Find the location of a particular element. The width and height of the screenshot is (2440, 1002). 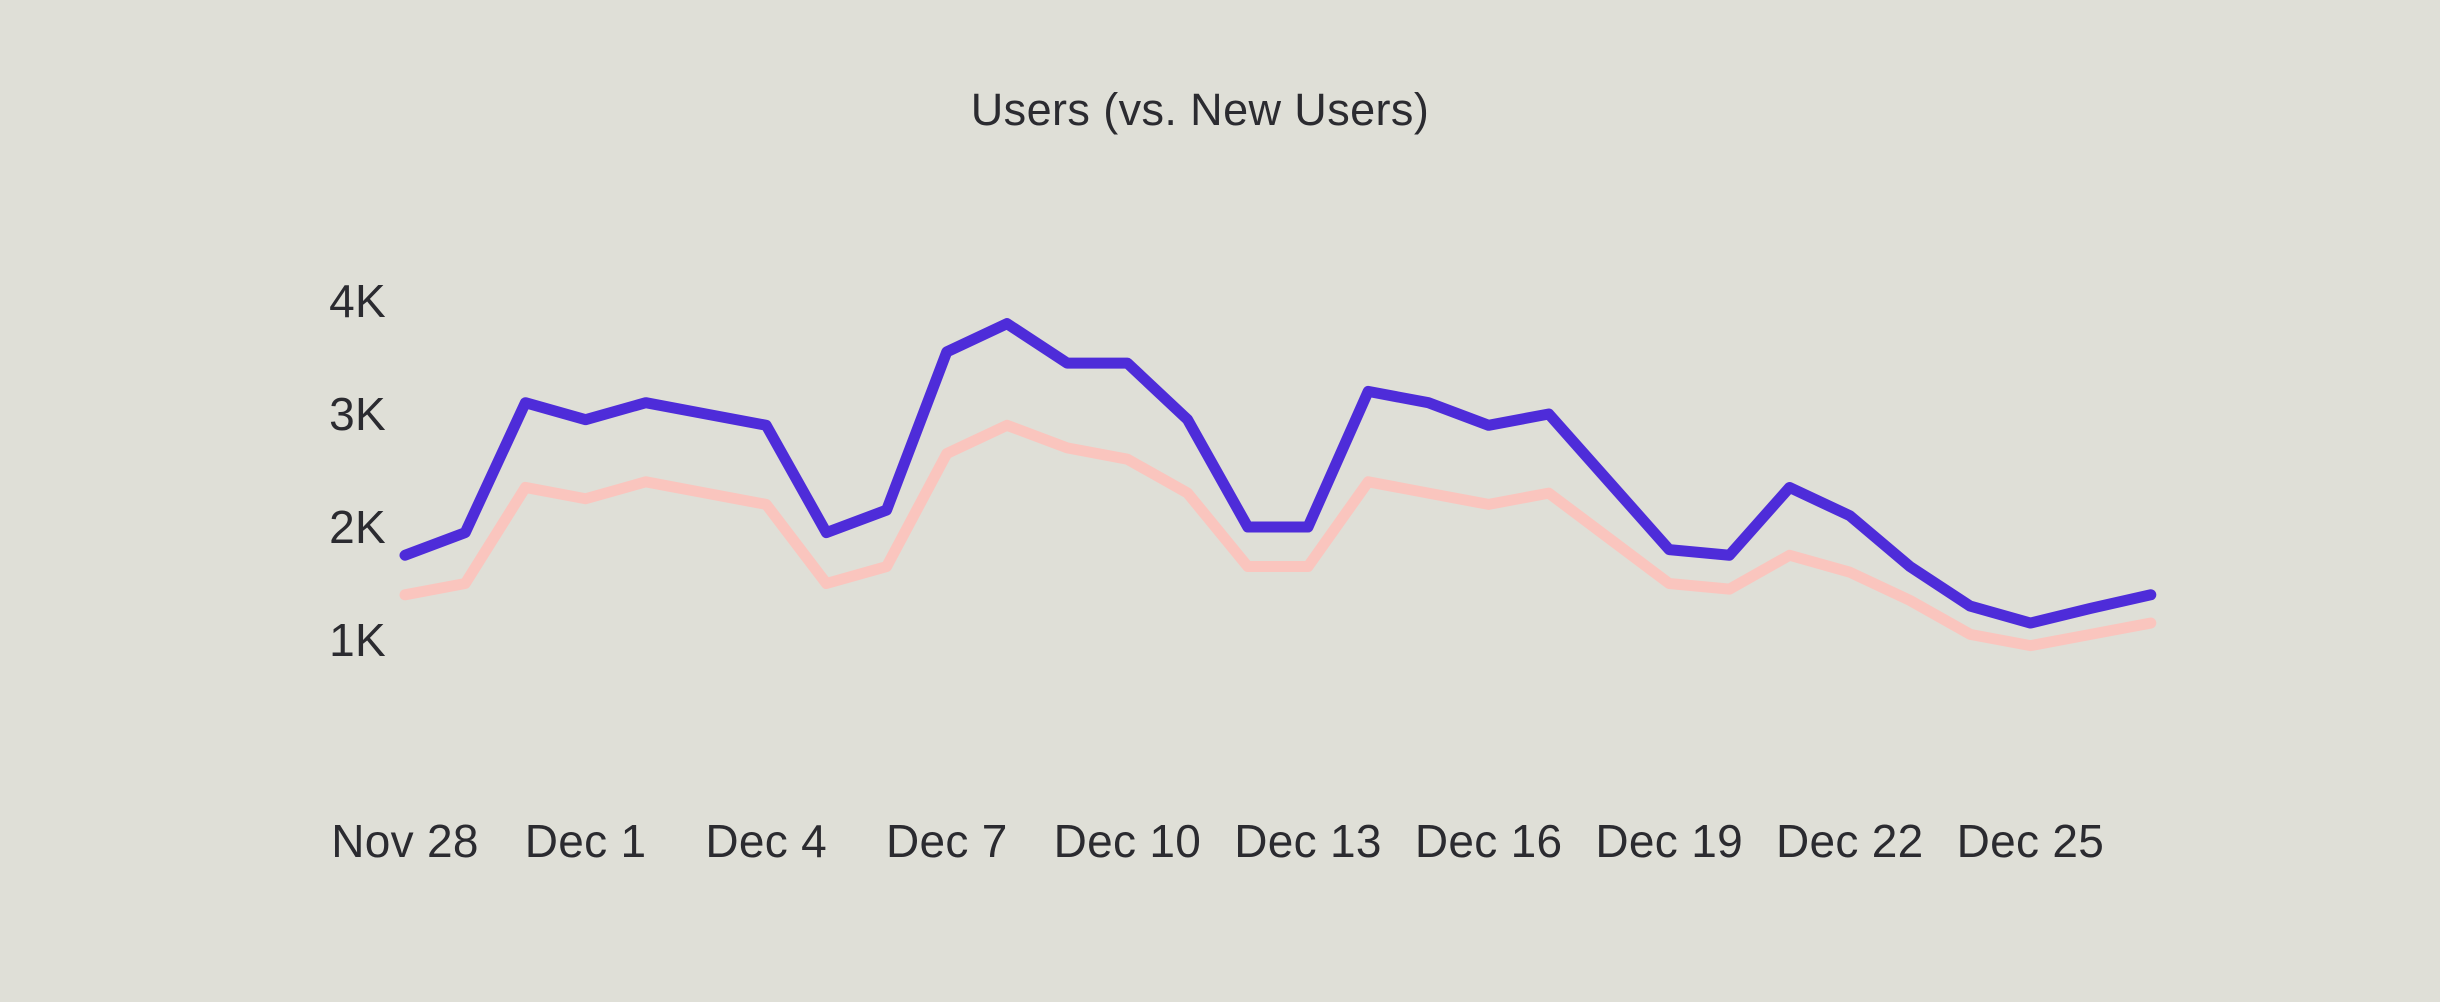

x-tick-label: Dec 25 is located at coordinates (2031, 841).